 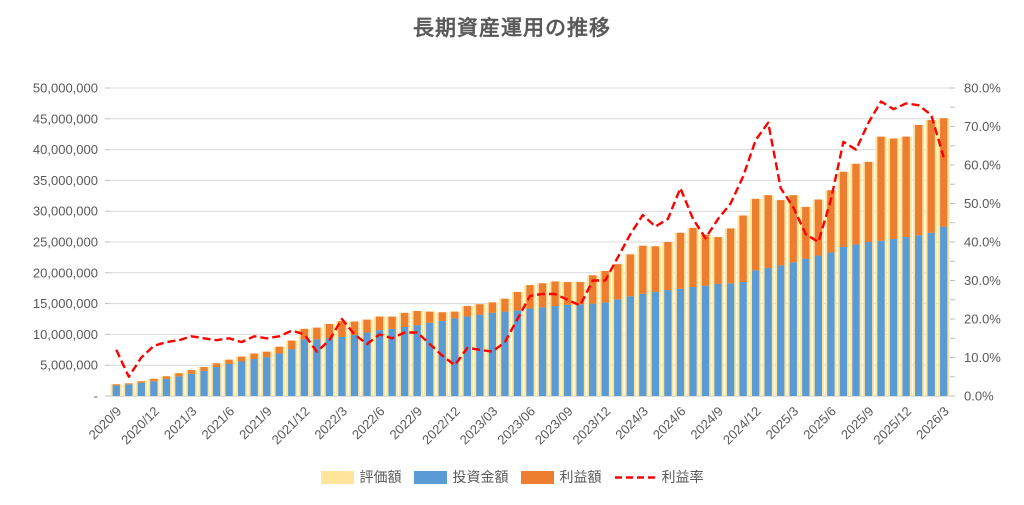 I want to click on x-axis-label: 2025/12, so click(x=892, y=426).